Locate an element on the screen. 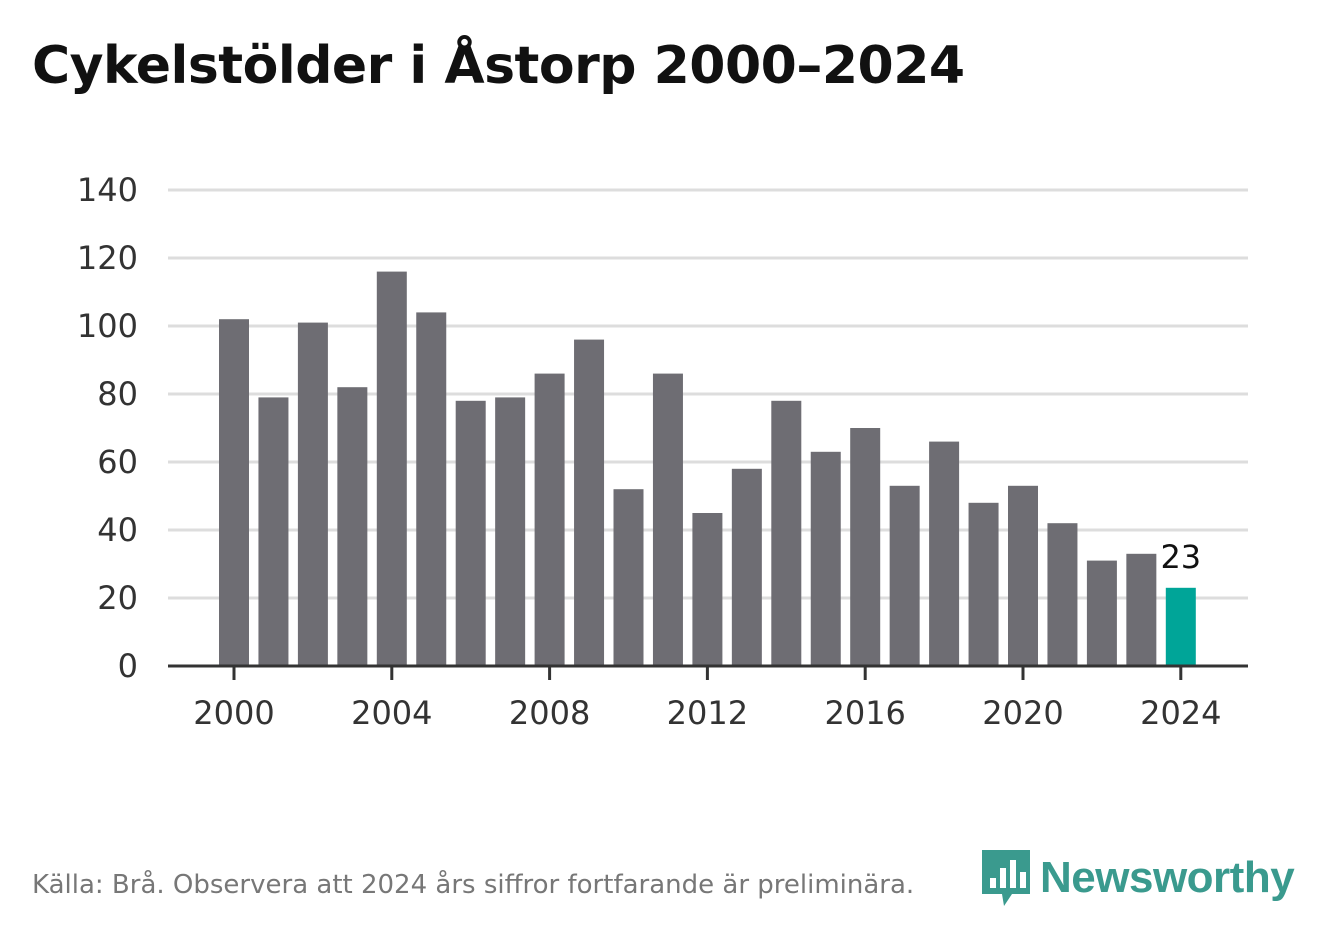 Image resolution: width=1322 pixels, height=939 pixels. y-tick-label: 120 is located at coordinates (107, 258).